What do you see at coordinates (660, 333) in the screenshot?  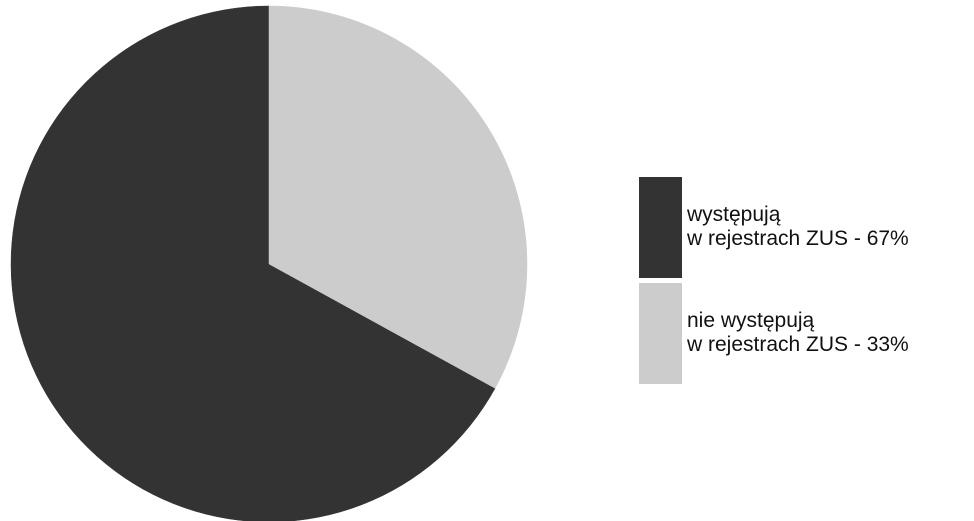 I see `legend-swatch-nie-wystepuja` at bounding box center [660, 333].